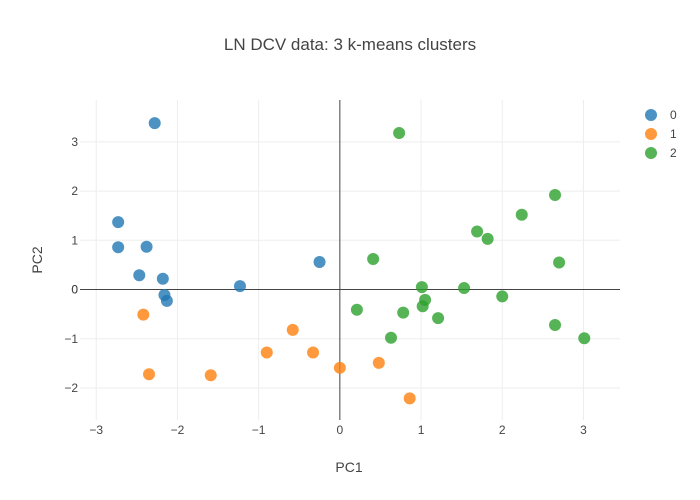  Describe the element at coordinates (74, 240) in the screenshot. I see `y-tick-label: 1` at that location.